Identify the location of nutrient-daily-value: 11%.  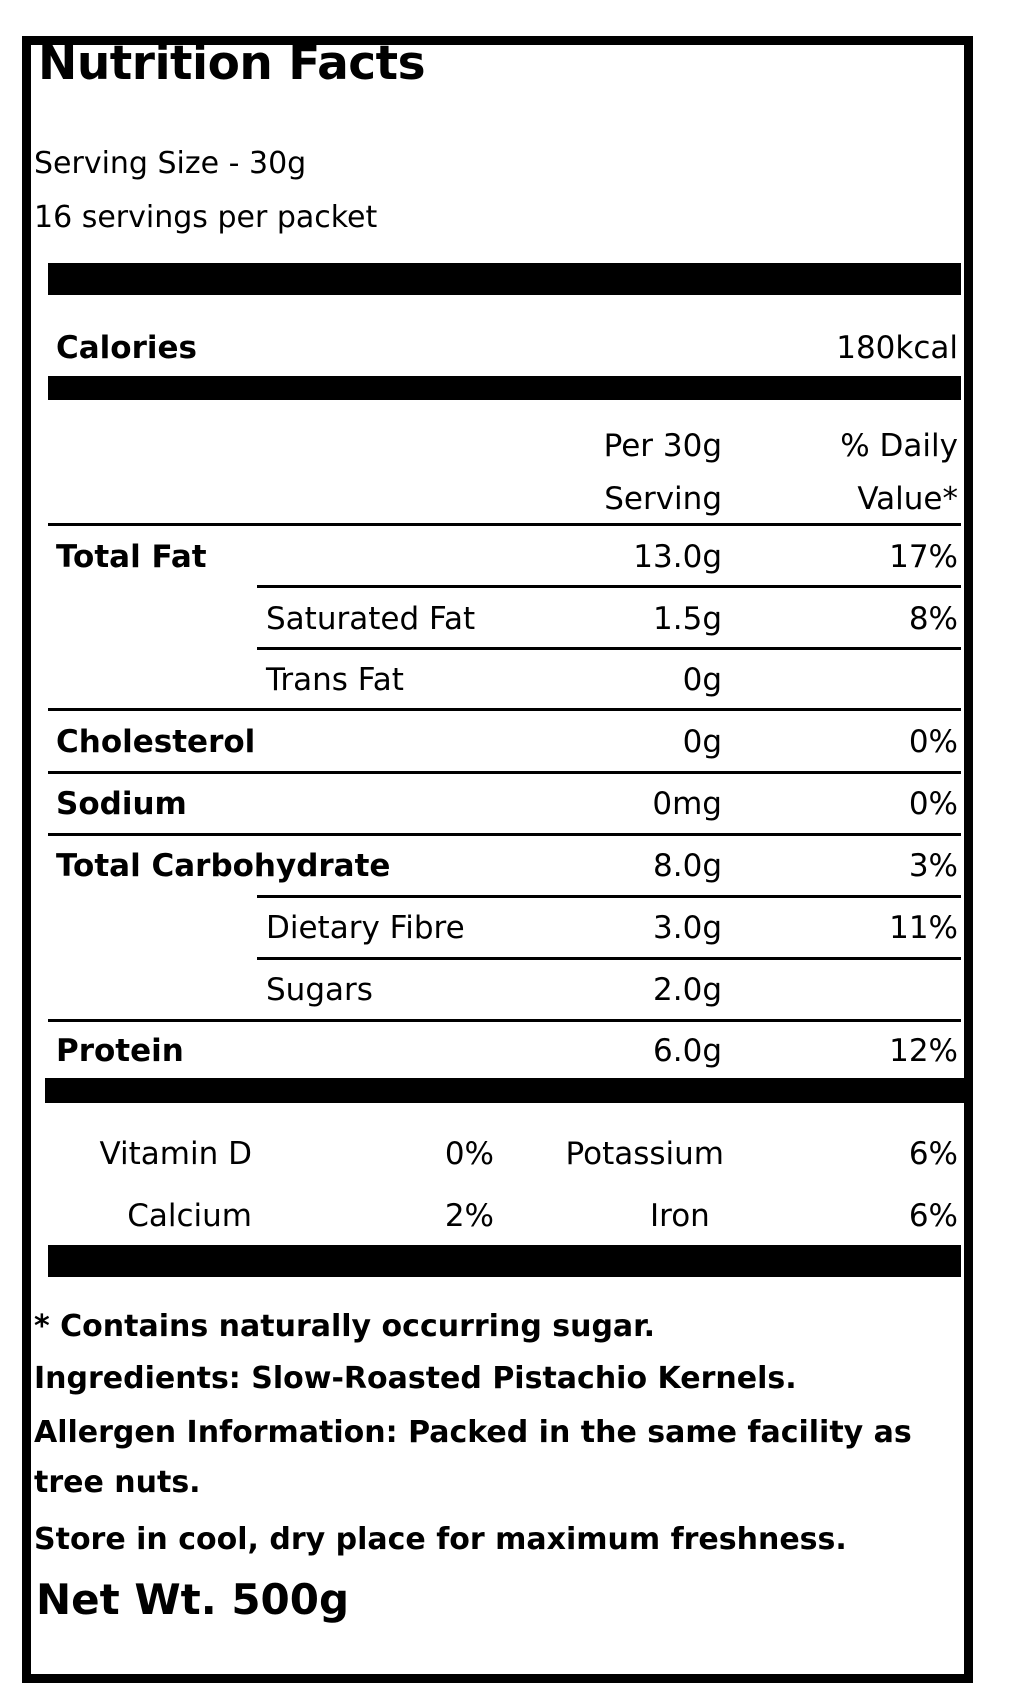
(923, 928).